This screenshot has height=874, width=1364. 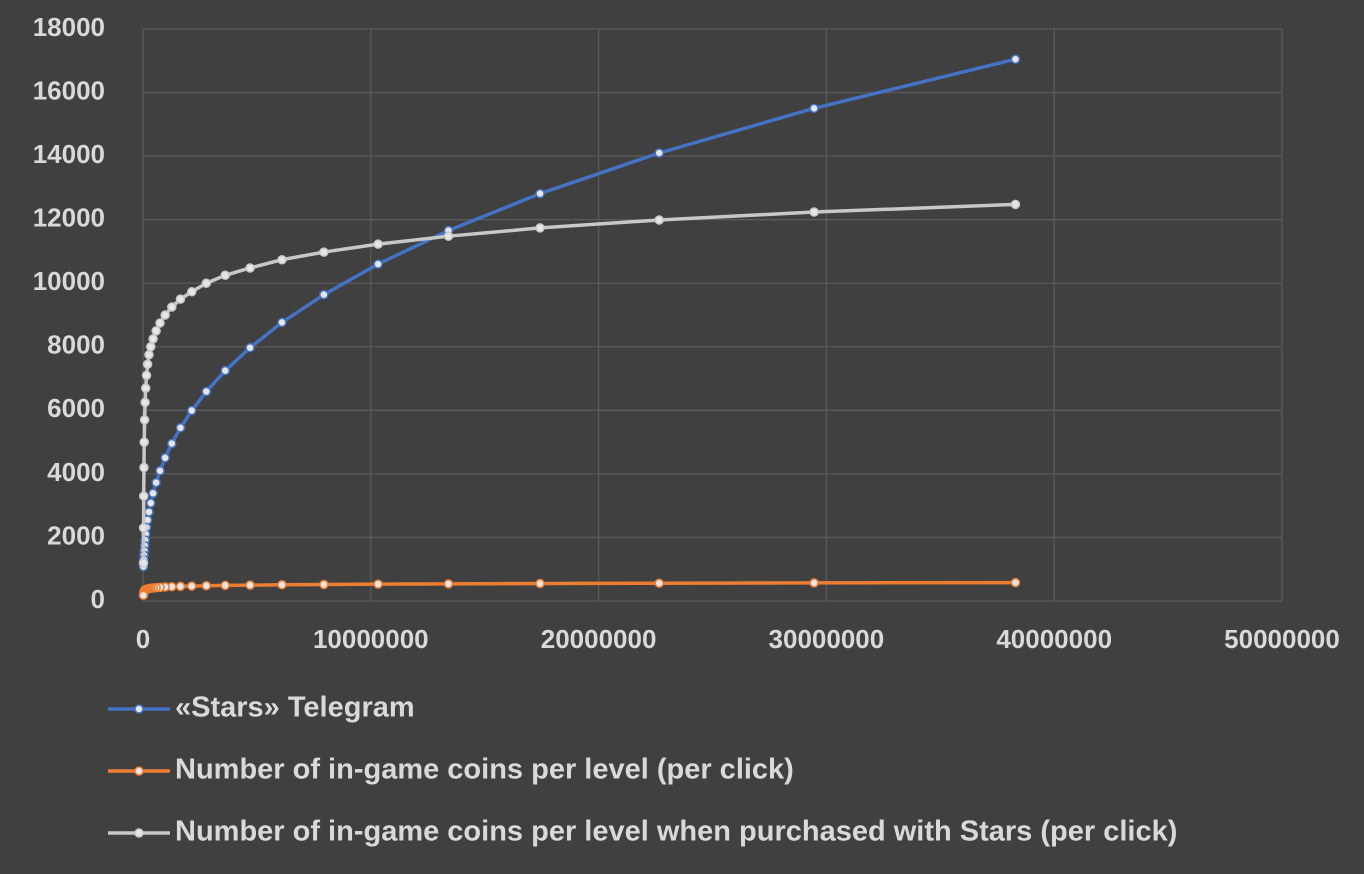 What do you see at coordinates (1282, 639) in the screenshot?
I see `x-tick-label: 50000000` at bounding box center [1282, 639].